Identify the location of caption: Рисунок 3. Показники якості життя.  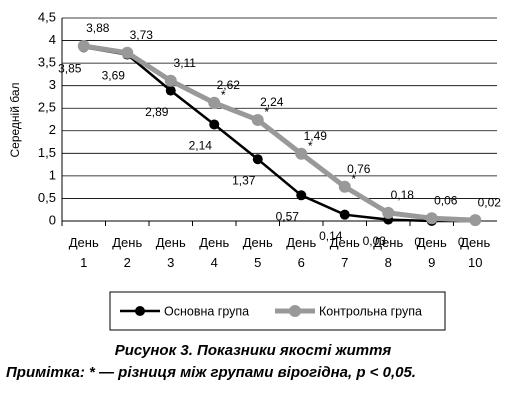
(253, 350).